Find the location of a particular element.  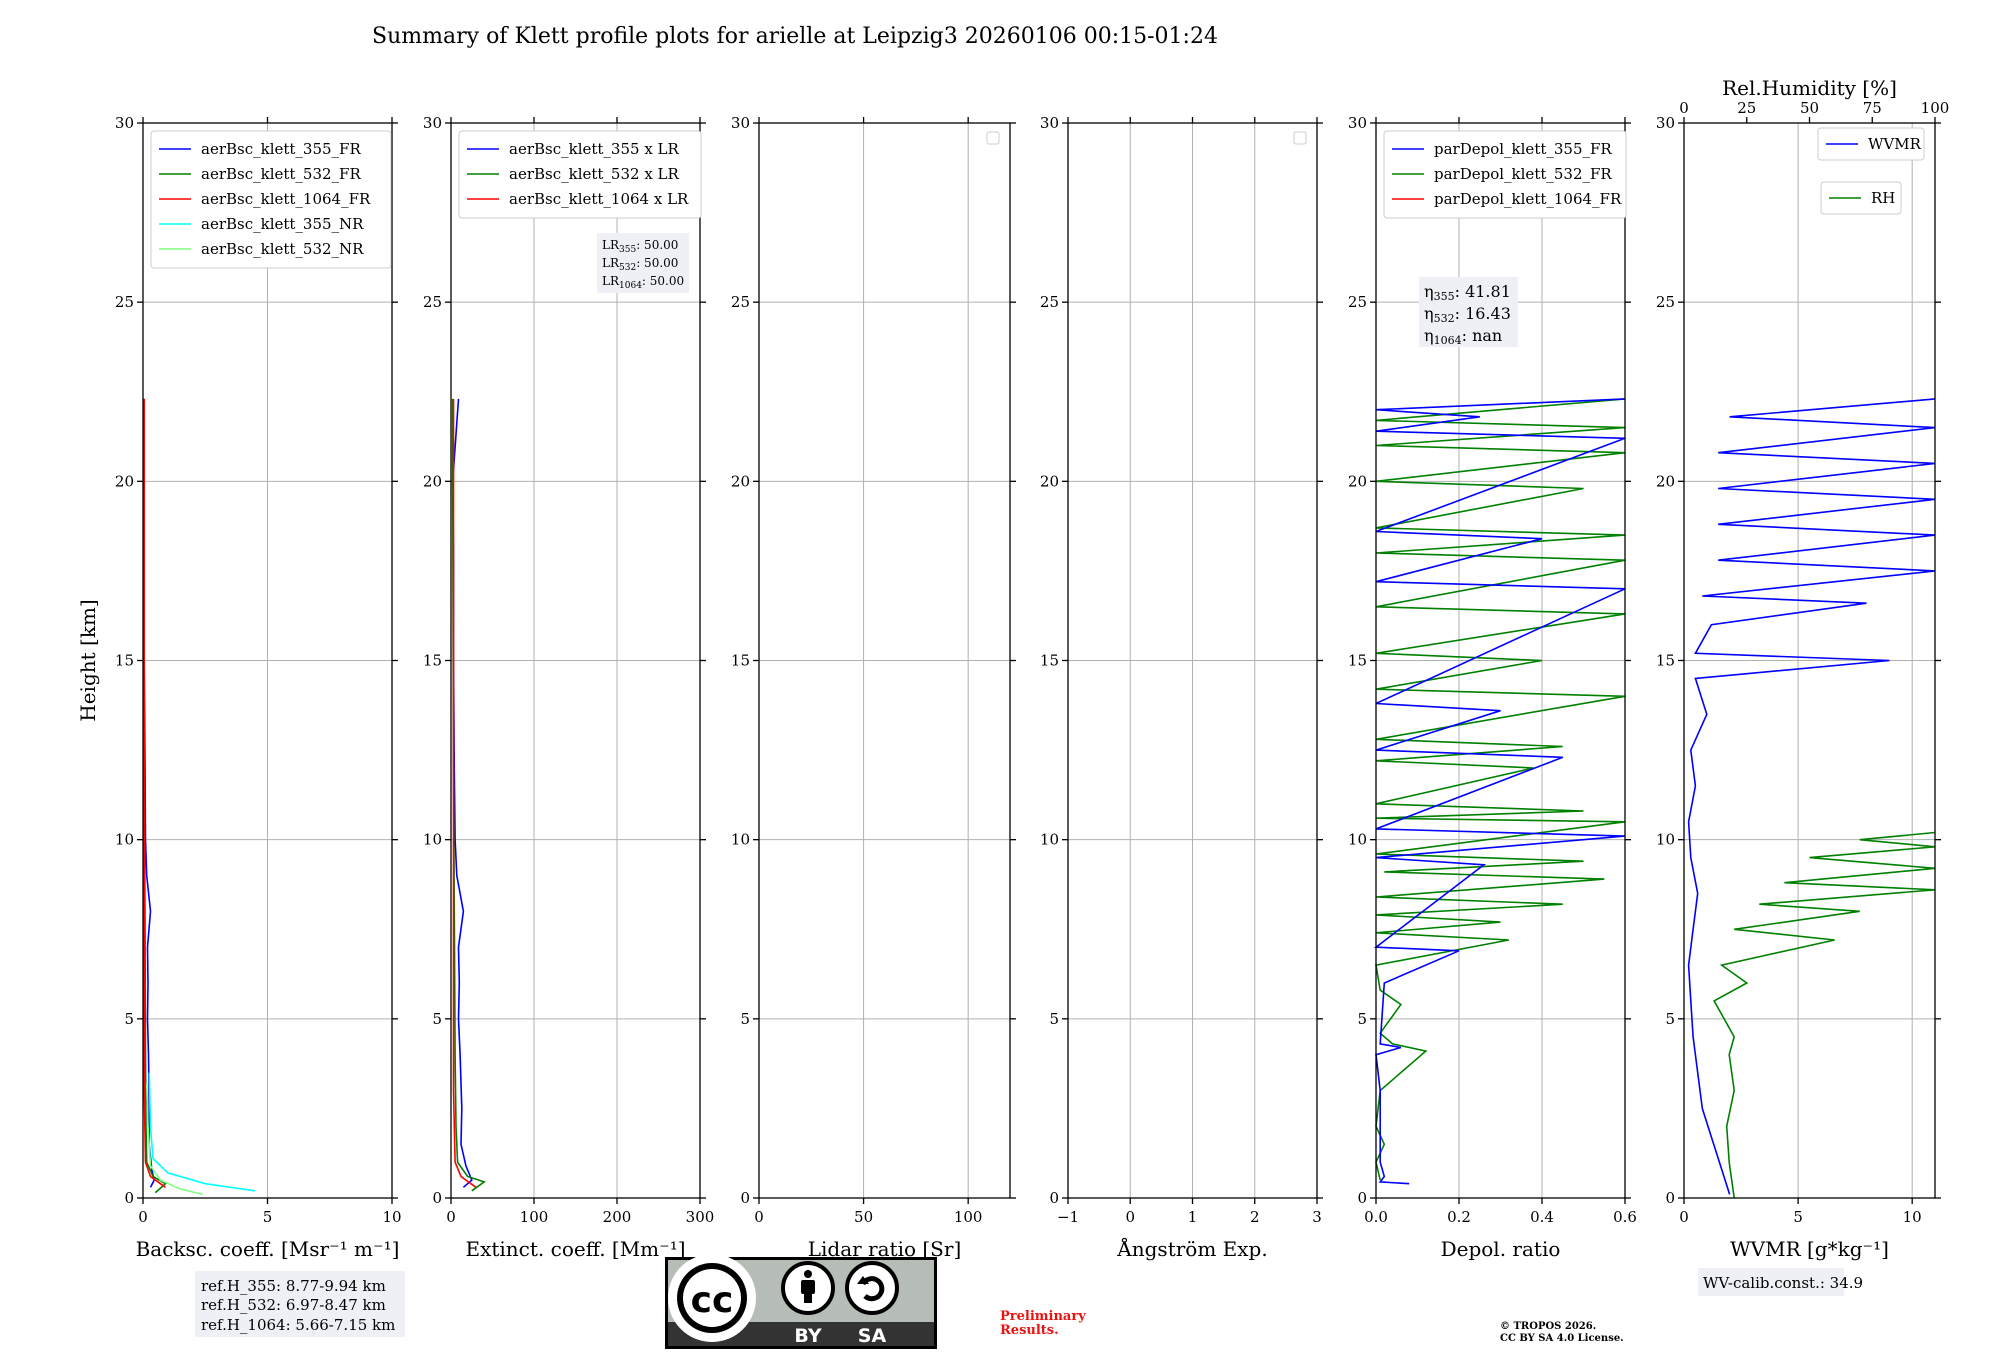

empty-legend-box is located at coordinates (1300, 138).